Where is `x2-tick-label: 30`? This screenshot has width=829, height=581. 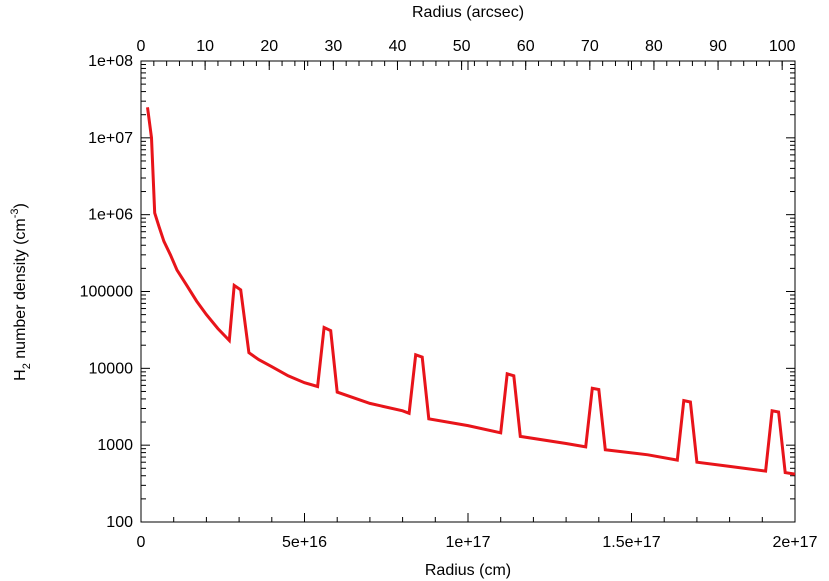
x2-tick-label: 30 is located at coordinates (333, 46).